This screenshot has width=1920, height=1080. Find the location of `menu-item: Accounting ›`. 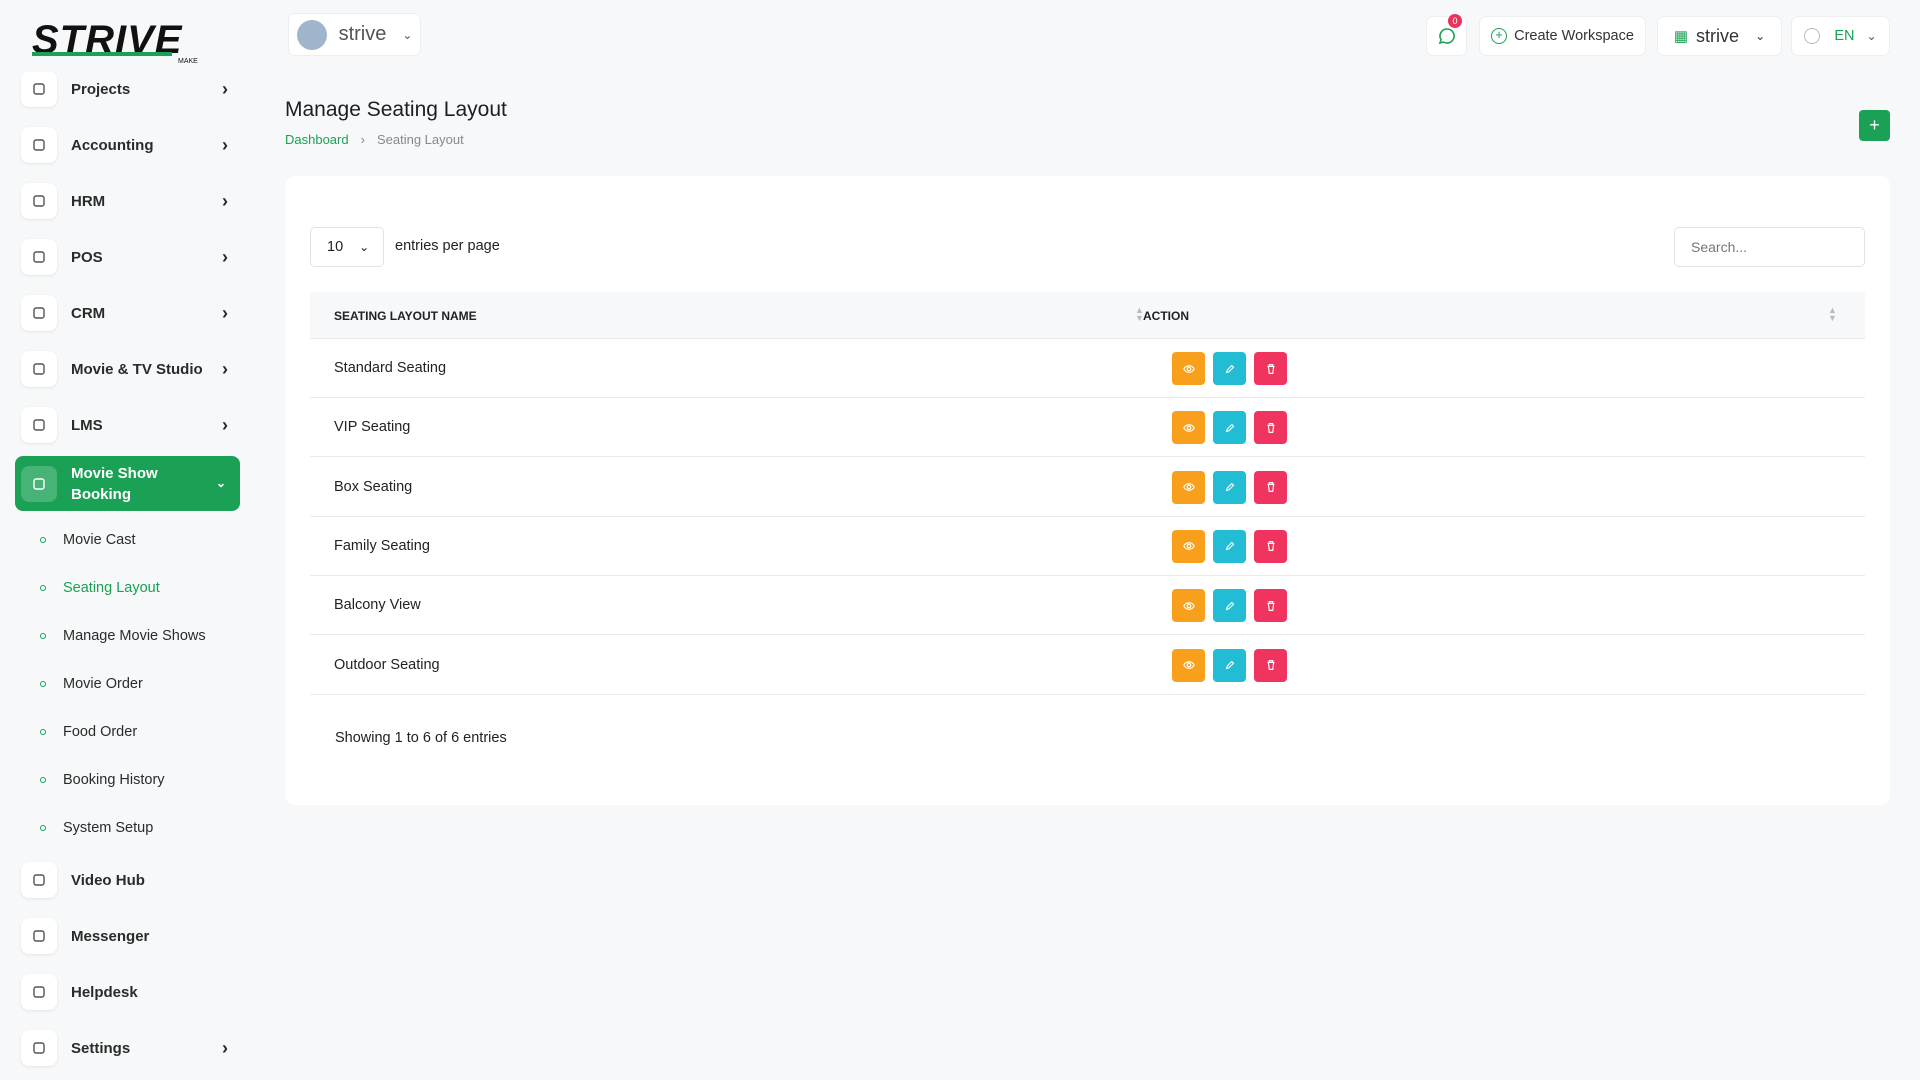

menu-item: Accounting › is located at coordinates (127, 145).